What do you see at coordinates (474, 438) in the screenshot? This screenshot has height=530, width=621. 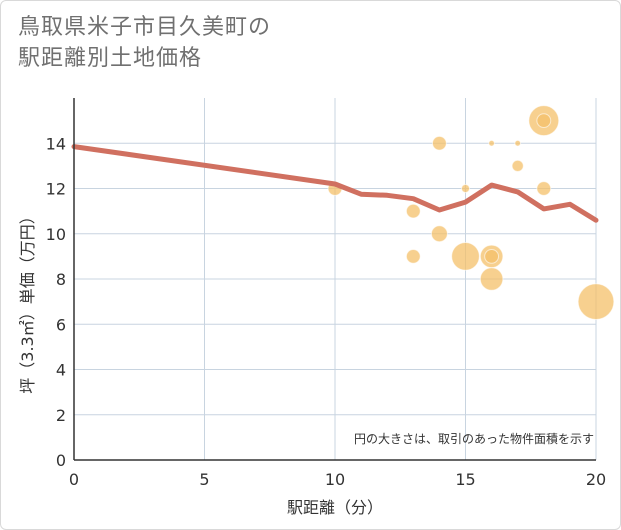 I see `size-note: 円の大きさは、取引のあった物件面積を示す` at bounding box center [474, 438].